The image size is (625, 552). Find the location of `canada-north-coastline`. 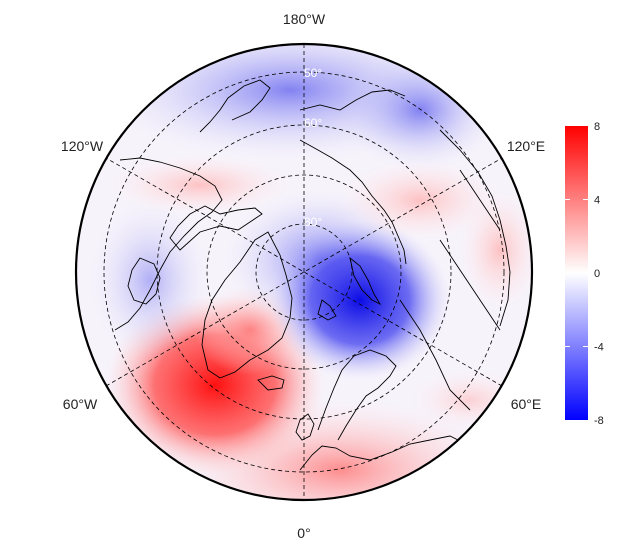

canada-north-coastline is located at coordinates (168, 244).